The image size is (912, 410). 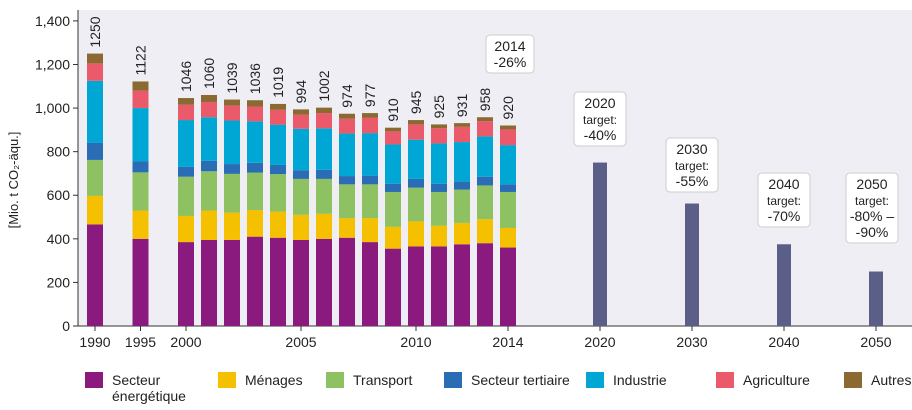 What do you see at coordinates (416, 102) in the screenshot?
I see `total-label: 945` at bounding box center [416, 102].